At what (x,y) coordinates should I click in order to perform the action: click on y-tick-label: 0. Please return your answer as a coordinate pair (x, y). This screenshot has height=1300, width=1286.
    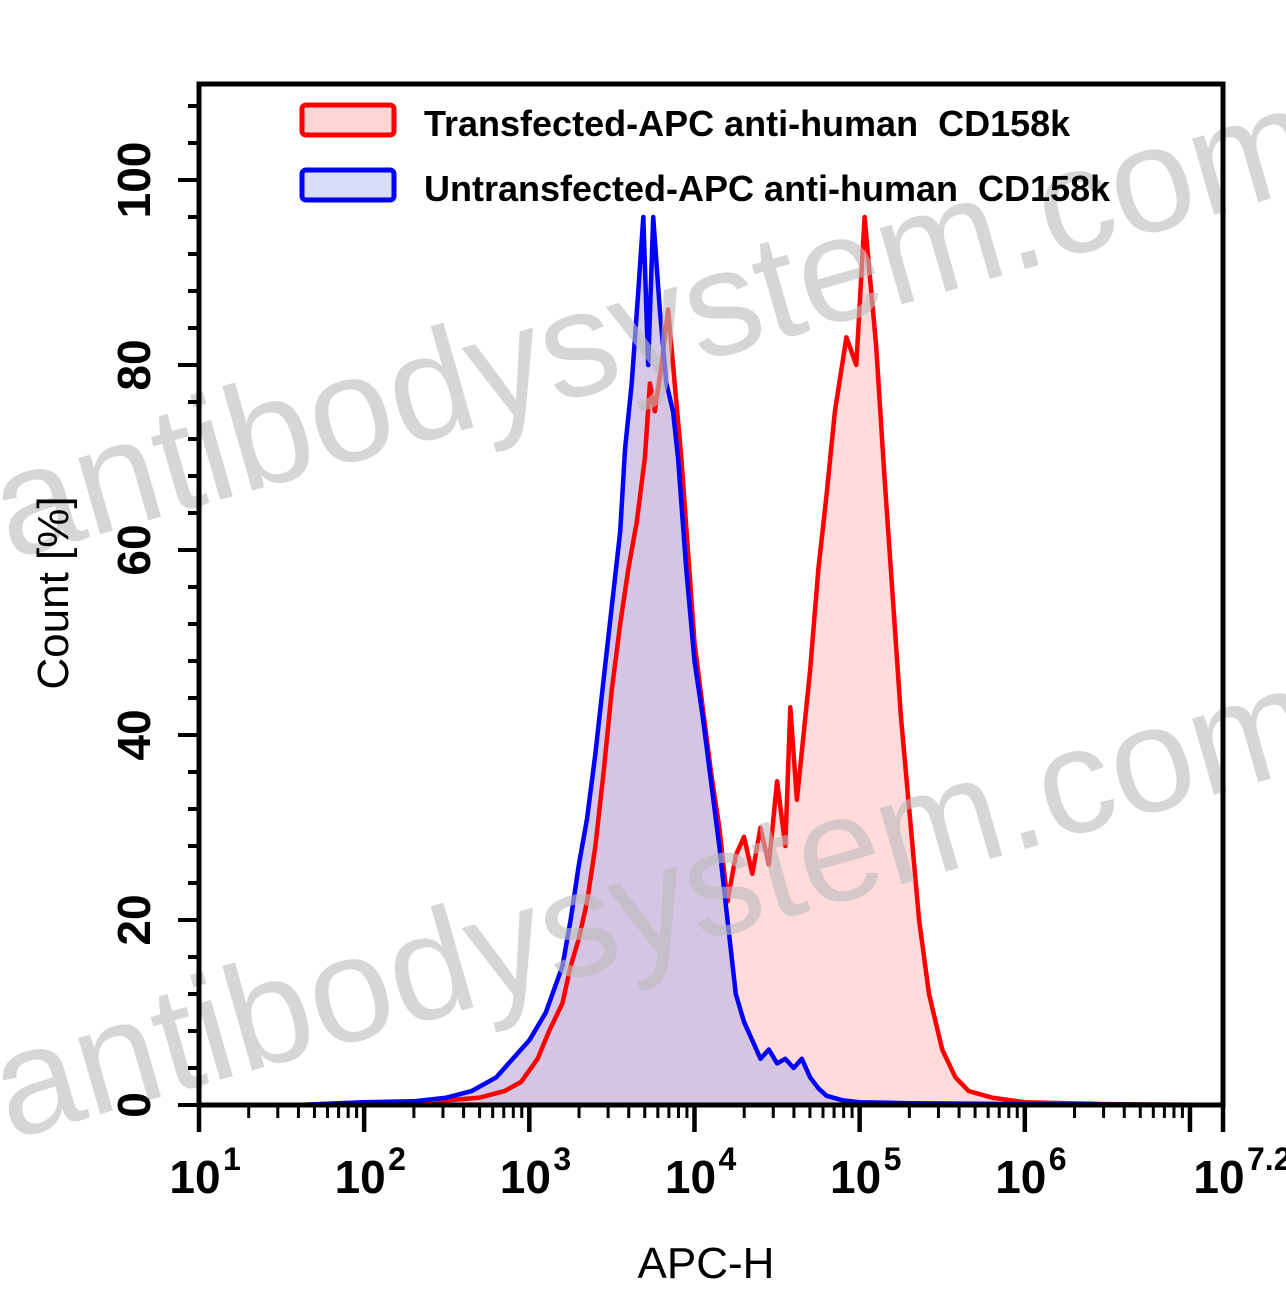
    Looking at the image, I should click on (134, 1105).